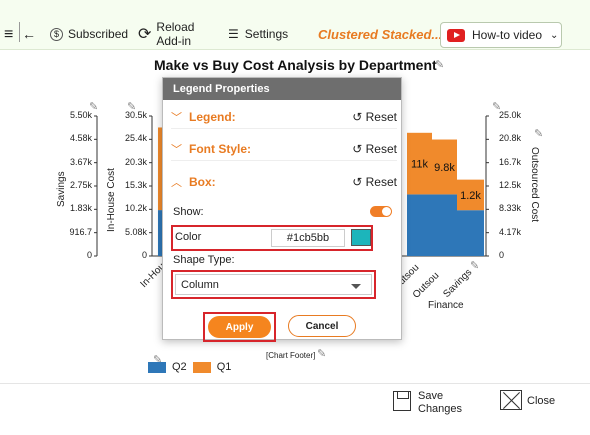  Describe the element at coordinates (431, 396) in the screenshot. I see `save-label-line1: Save` at that location.